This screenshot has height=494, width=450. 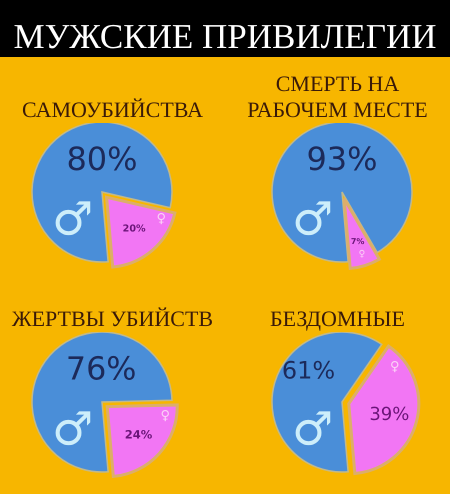 What do you see at coordinates (342, 159) in the screenshot?
I see `data-label: 93%` at bounding box center [342, 159].